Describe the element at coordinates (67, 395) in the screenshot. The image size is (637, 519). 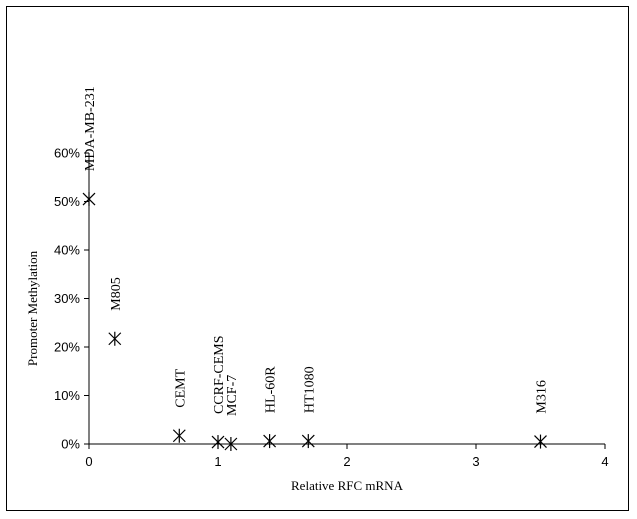
I see `y-tick-label: 10%` at that location.